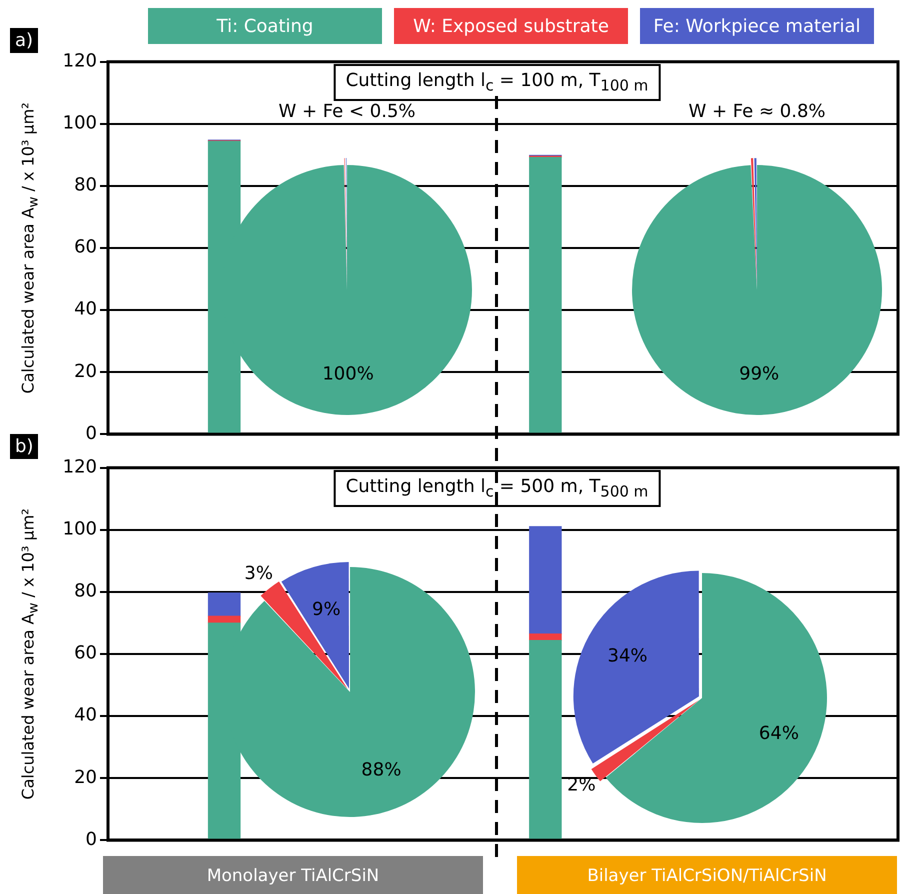 This screenshot has height=894, width=908. What do you see at coordinates (381, 770) in the screenshot?
I see `data-label: 88%` at bounding box center [381, 770].